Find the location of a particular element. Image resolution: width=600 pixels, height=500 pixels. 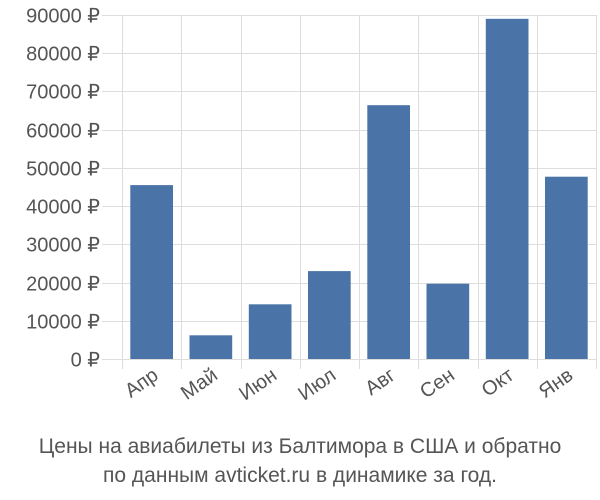

x-tick-label: Май is located at coordinates (199, 384).